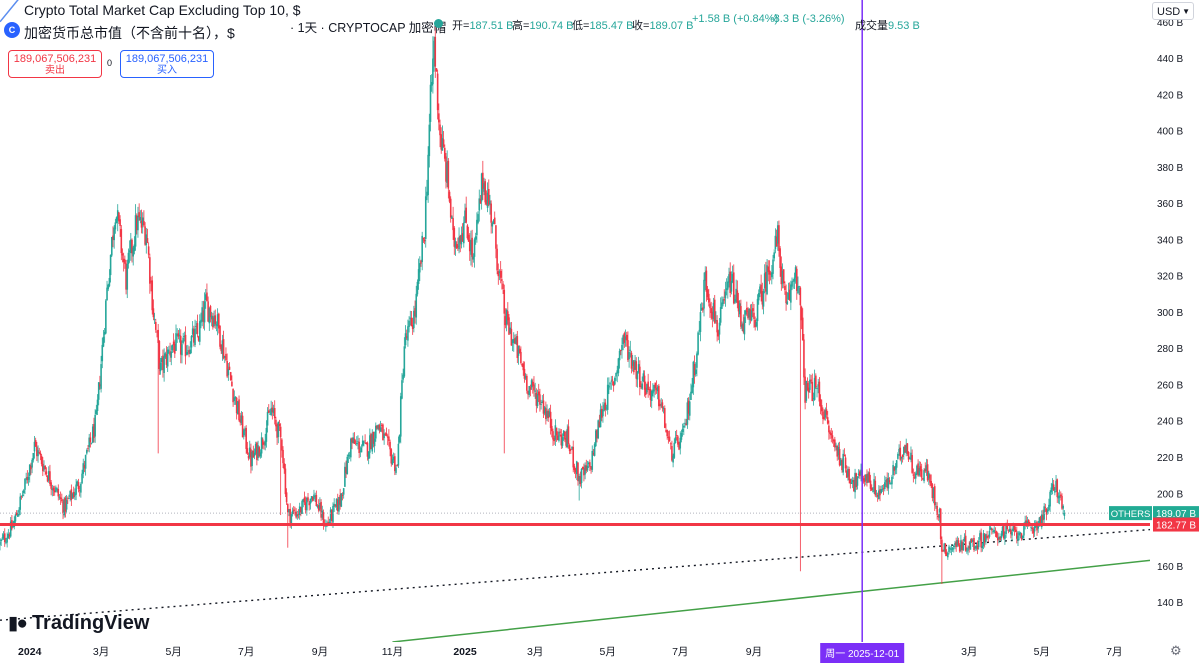 Image resolution: width=1200 pixels, height=664 pixels. Describe the element at coordinates (44, 11) in the screenshot. I see `trendline-blue` at that location.